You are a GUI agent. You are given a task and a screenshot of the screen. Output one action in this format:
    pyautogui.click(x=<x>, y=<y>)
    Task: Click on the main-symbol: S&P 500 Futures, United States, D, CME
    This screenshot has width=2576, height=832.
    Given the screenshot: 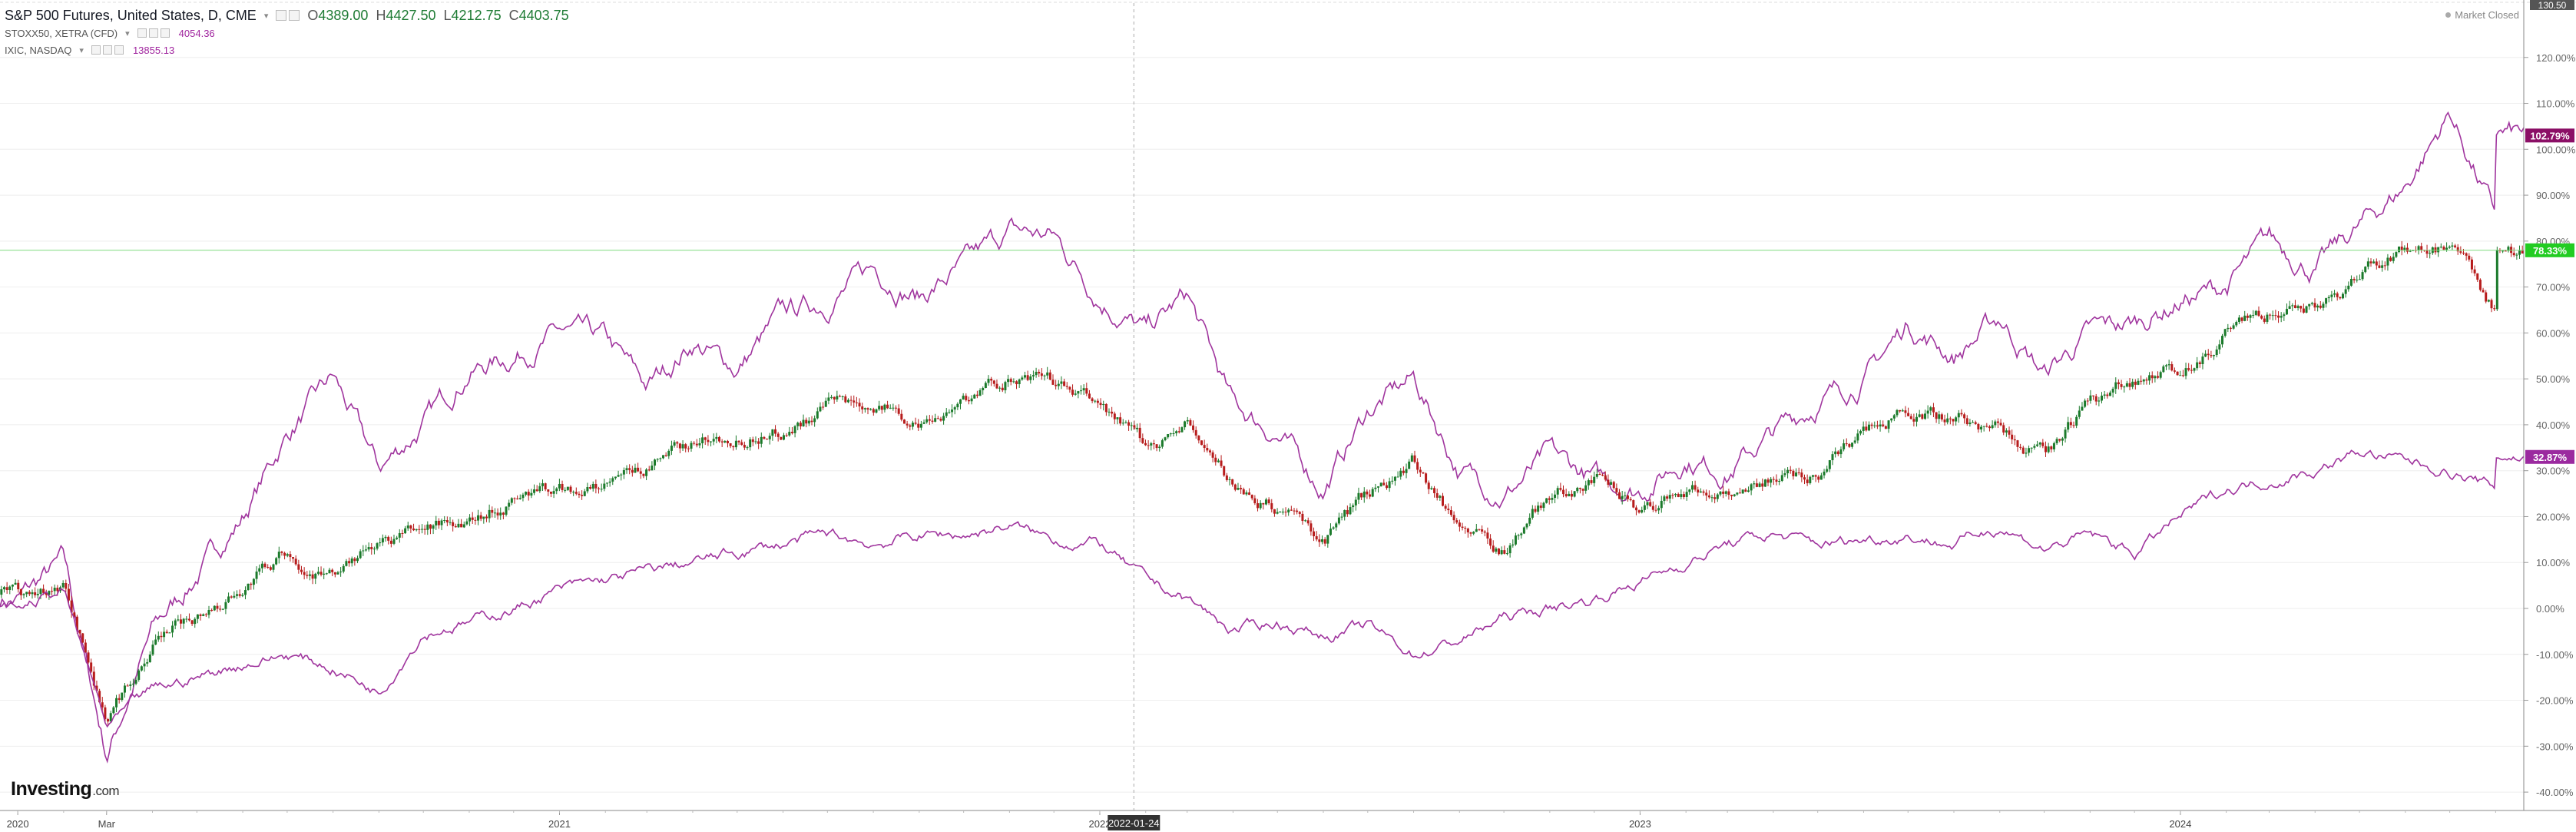 What is the action you would take?
    pyautogui.click(x=131, y=15)
    